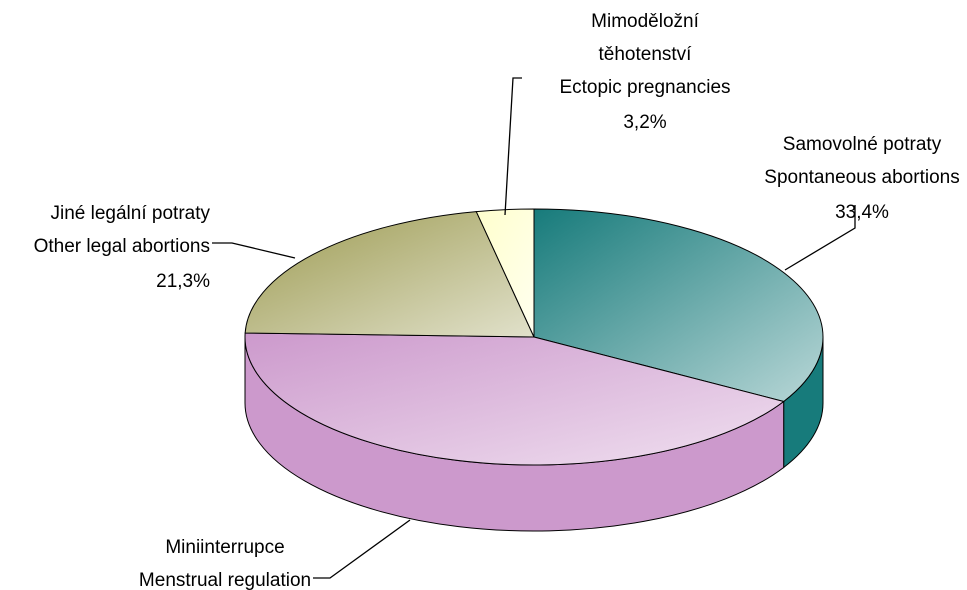  I want to click on label-en: Spontaneous abortions, so click(861, 177).